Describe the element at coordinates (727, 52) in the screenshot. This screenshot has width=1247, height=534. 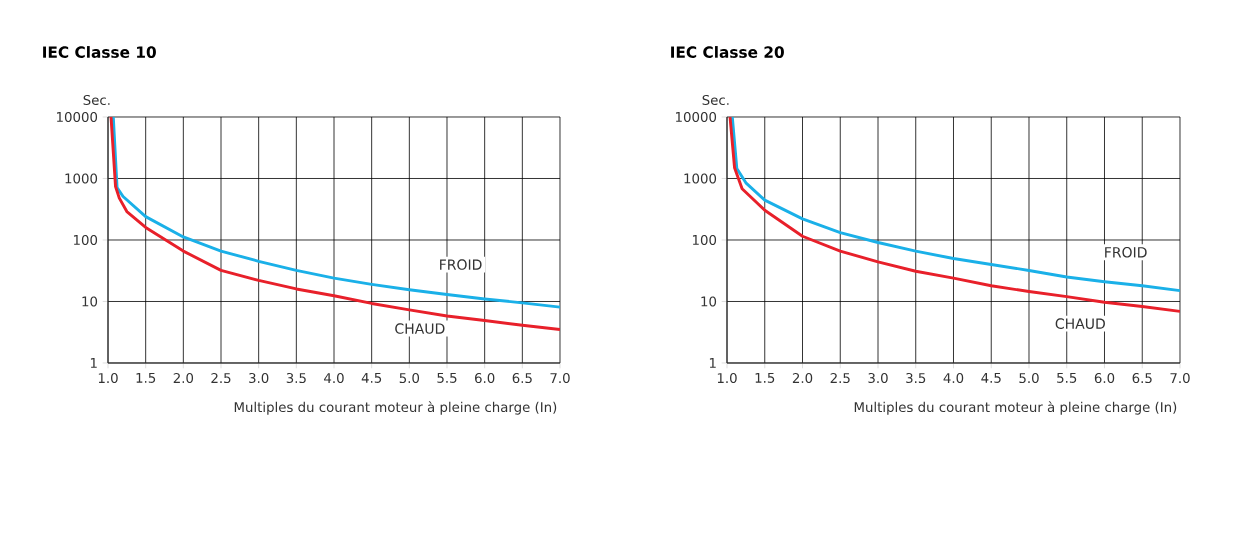
I see `chart-title: IEC Classe 20` at that location.